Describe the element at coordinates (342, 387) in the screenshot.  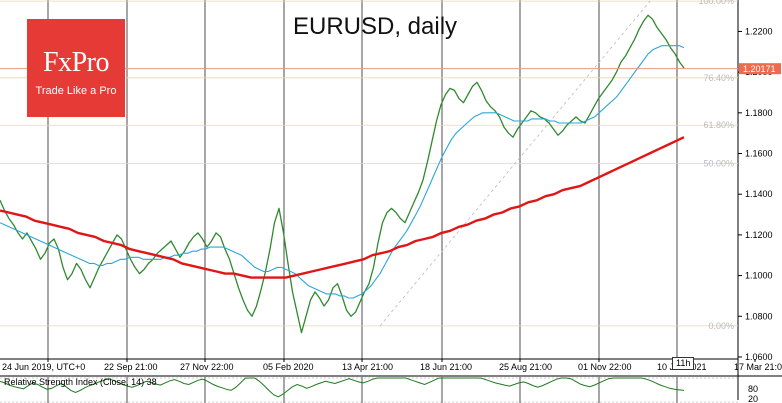
I see `rsi-line` at that location.